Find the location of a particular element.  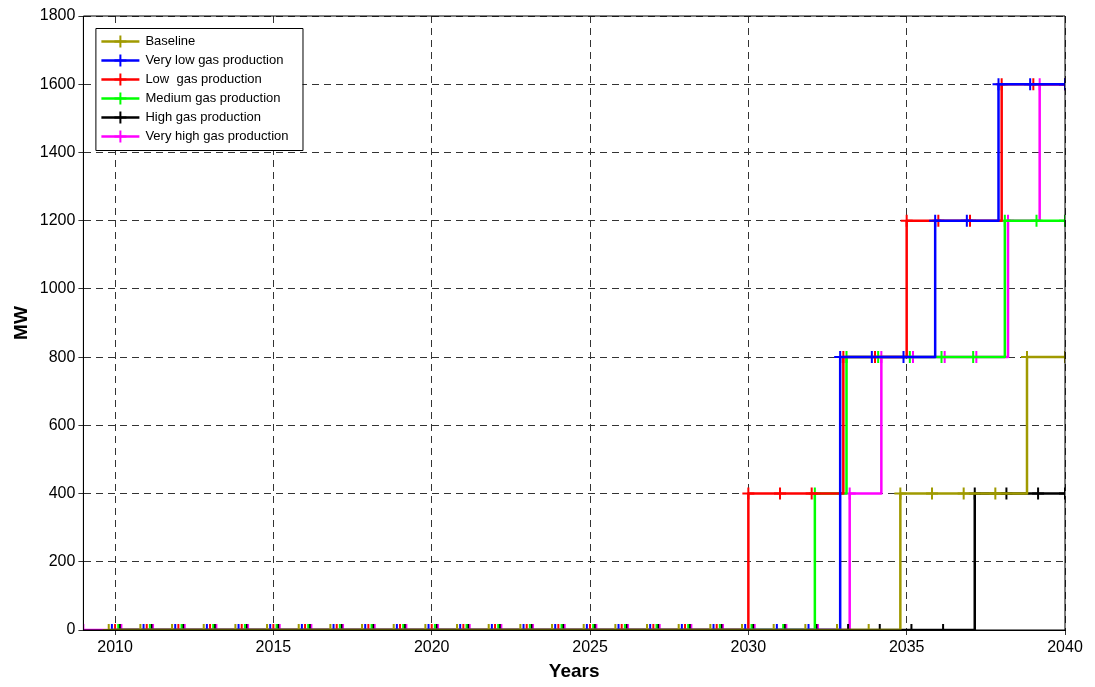

x-tick-label: 2010 is located at coordinates (115, 647).